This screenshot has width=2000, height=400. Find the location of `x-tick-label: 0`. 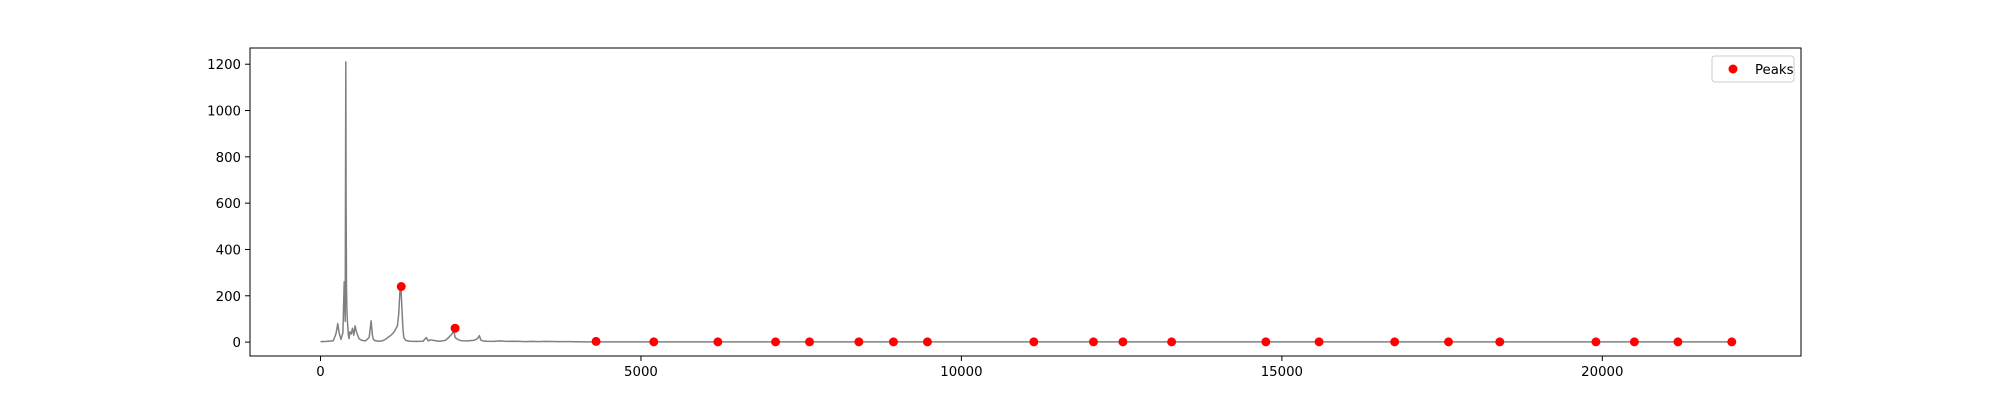

x-tick-label: 0 is located at coordinates (320, 372).